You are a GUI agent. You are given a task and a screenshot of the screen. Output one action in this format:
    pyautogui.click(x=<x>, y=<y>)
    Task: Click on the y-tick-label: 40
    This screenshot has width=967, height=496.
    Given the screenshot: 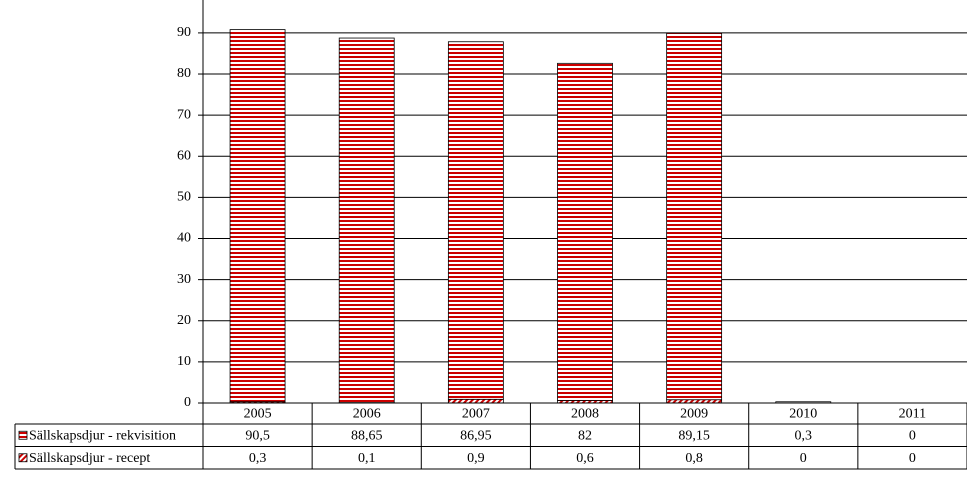 What is the action you would take?
    pyautogui.click(x=184, y=238)
    